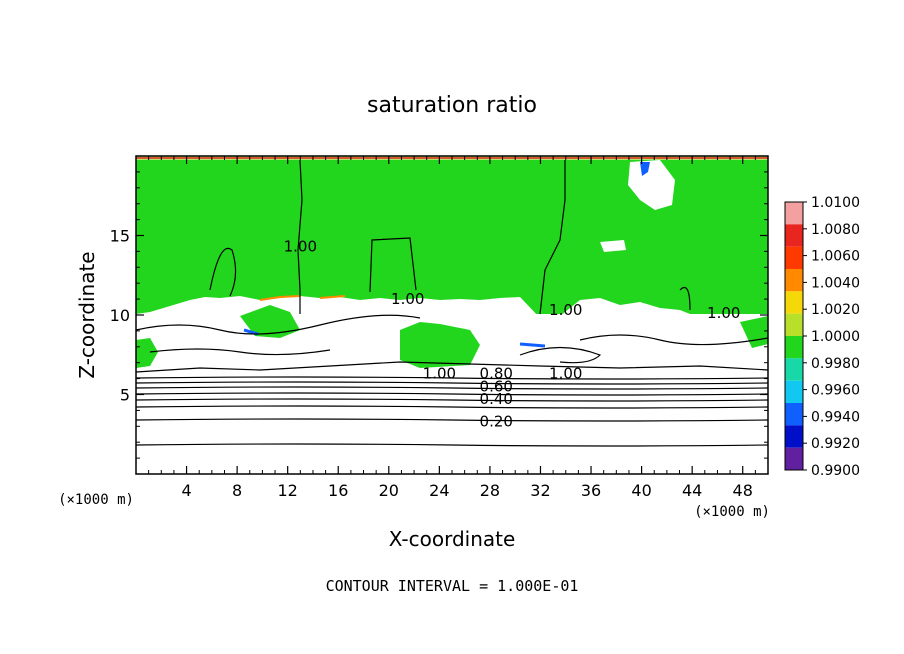  What do you see at coordinates (743, 490) in the screenshot?
I see `x-tick-label: 48` at bounding box center [743, 490].